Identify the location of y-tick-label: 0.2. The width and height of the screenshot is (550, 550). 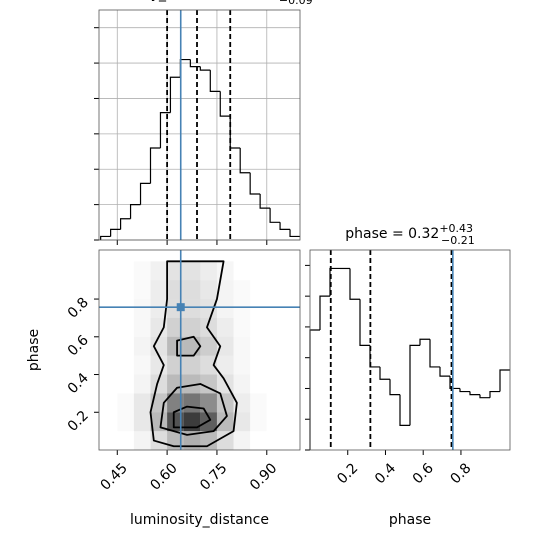
(78, 421).